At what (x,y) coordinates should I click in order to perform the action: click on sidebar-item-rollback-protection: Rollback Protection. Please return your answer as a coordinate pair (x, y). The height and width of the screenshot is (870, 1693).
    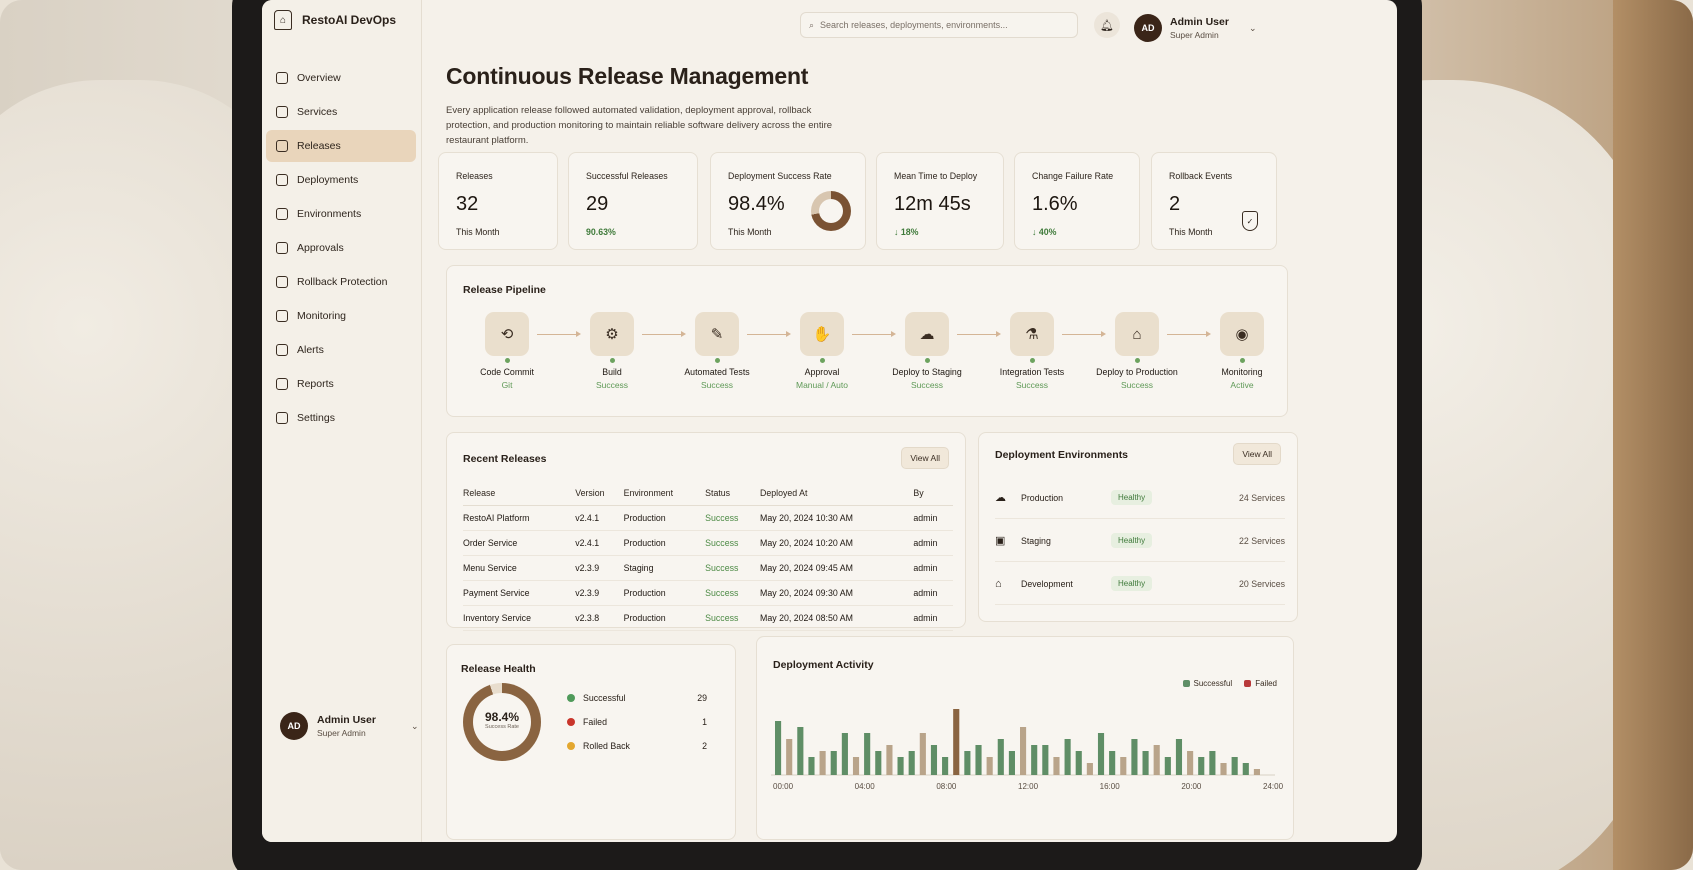
    Looking at the image, I should click on (342, 282).